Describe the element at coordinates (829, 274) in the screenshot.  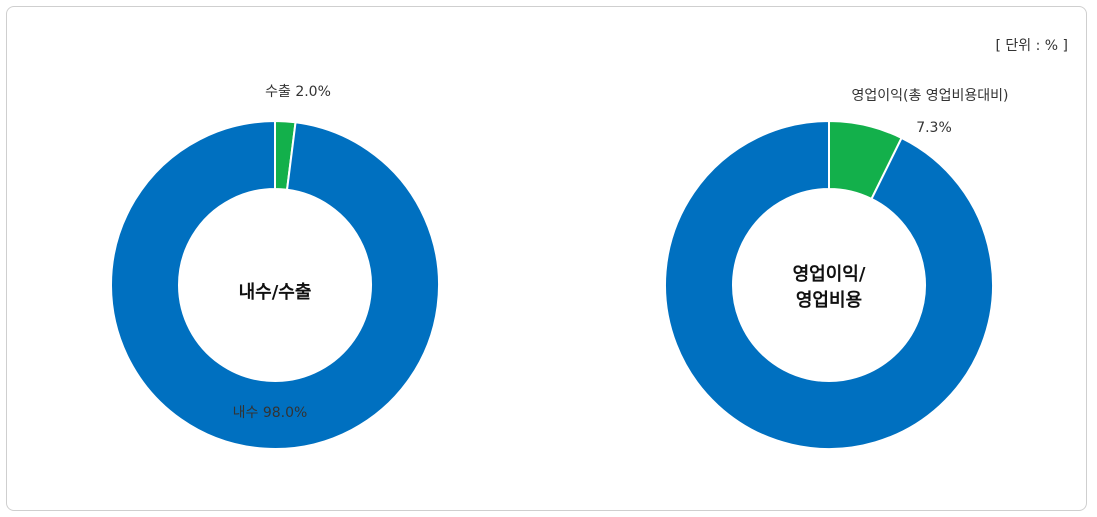
I see `center-title-2-line1: 영업이익/` at that location.